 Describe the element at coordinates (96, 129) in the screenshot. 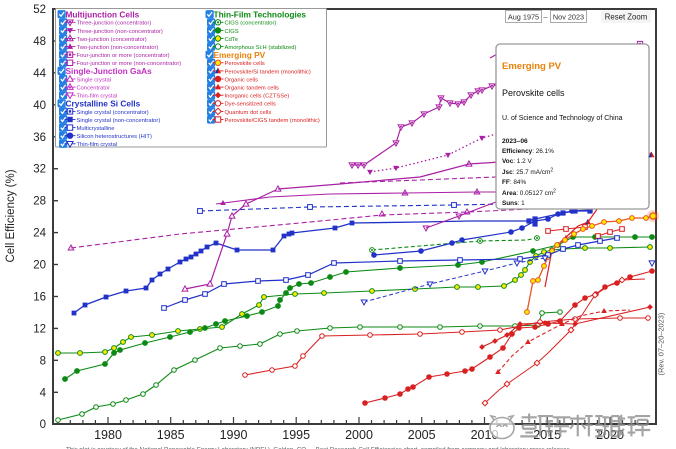

I see `svg-text: Multicrystalline` at that location.